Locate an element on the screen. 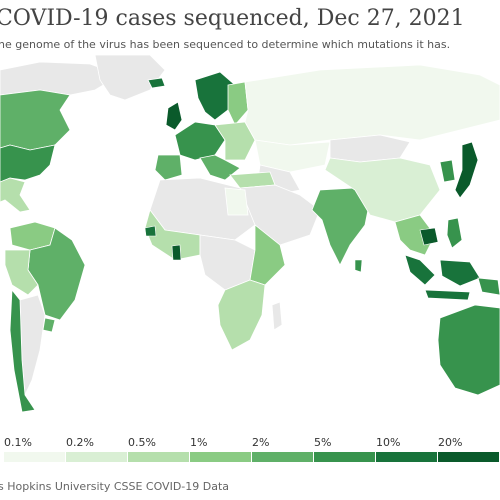 Image resolution: width=500 pixels, height=500 pixels. legend-tick-label: 0.2% is located at coordinates (80, 442).